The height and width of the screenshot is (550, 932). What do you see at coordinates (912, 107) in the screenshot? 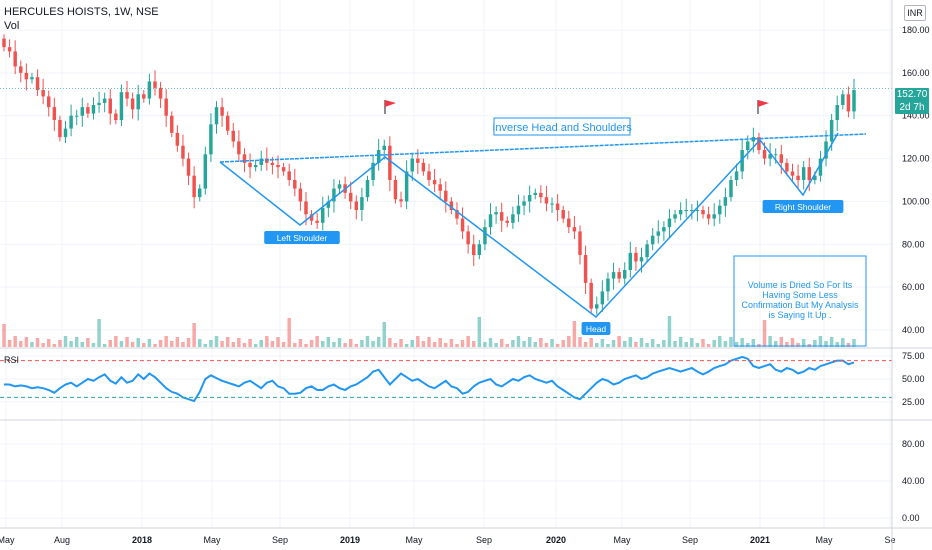
I see `bar-countdown: 2d 7h` at bounding box center [912, 107].